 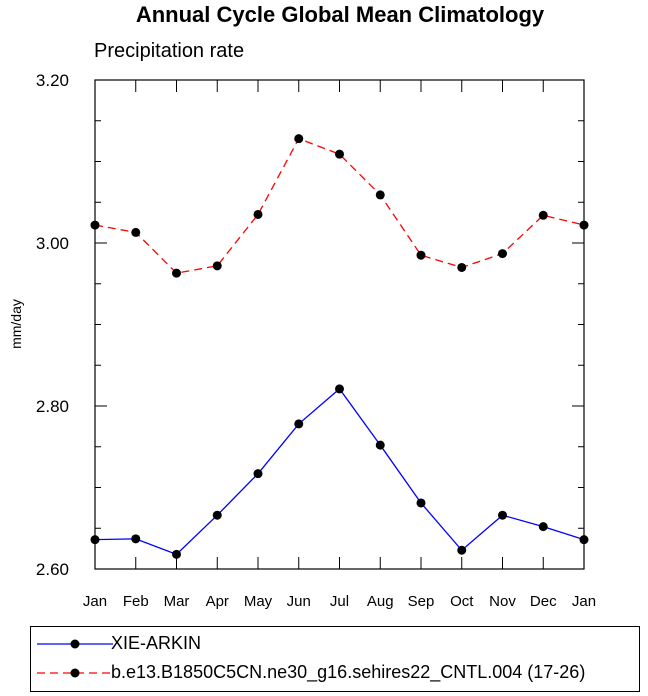 What do you see at coordinates (340, 14) in the screenshot?
I see `chart-title: Annual Cycle Global Mean Climatology` at bounding box center [340, 14].